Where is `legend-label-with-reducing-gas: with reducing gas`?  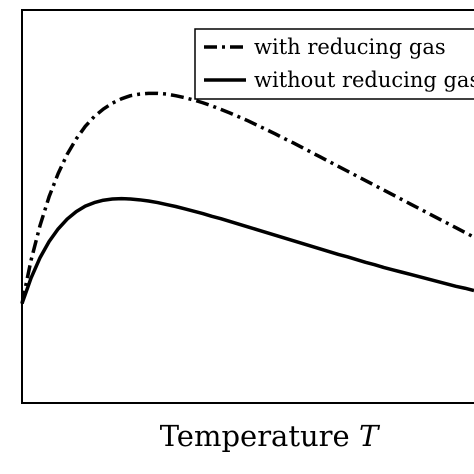
legend-label-with-reducing-gas: with reducing gas is located at coordinates (350, 47).